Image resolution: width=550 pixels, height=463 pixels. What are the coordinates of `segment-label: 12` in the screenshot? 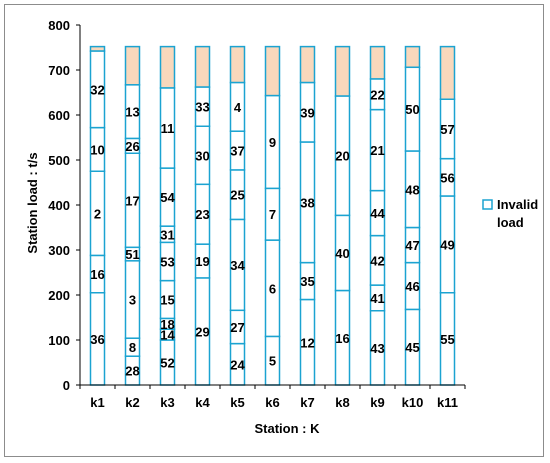 It's located at (307, 342).